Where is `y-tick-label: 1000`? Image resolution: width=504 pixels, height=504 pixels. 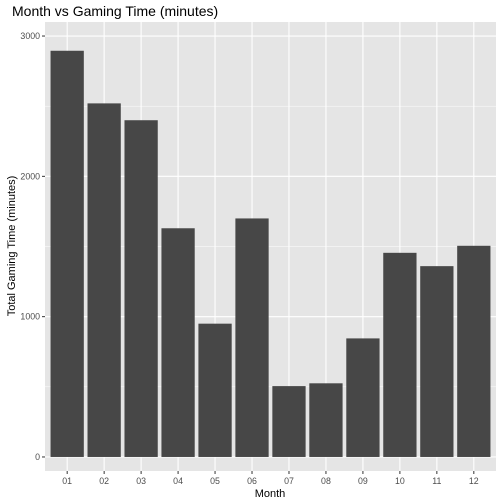
y-tick-label: 1000 is located at coordinates (30, 317).